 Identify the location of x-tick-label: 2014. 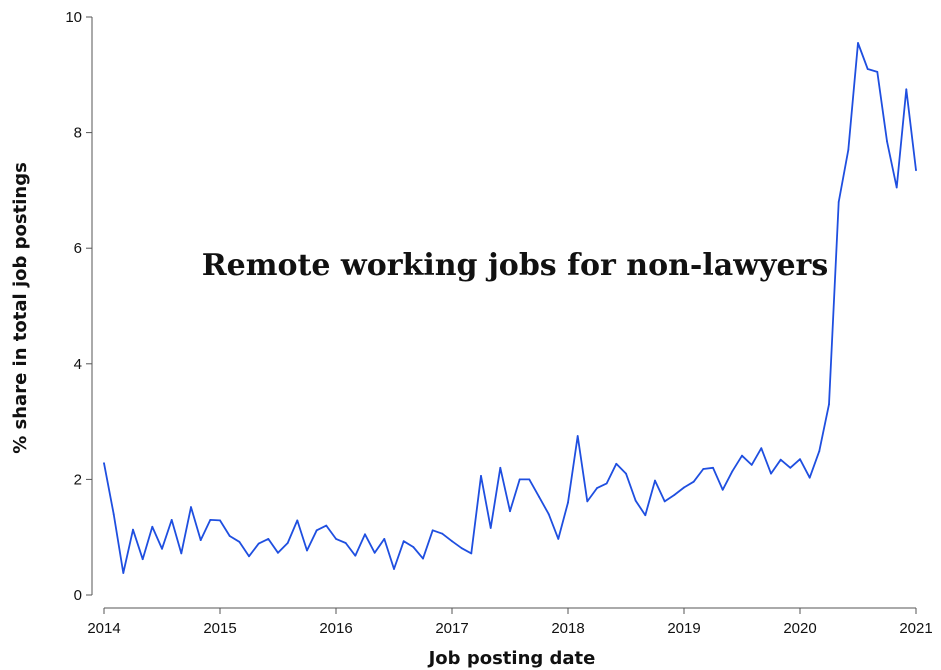
(103, 628).